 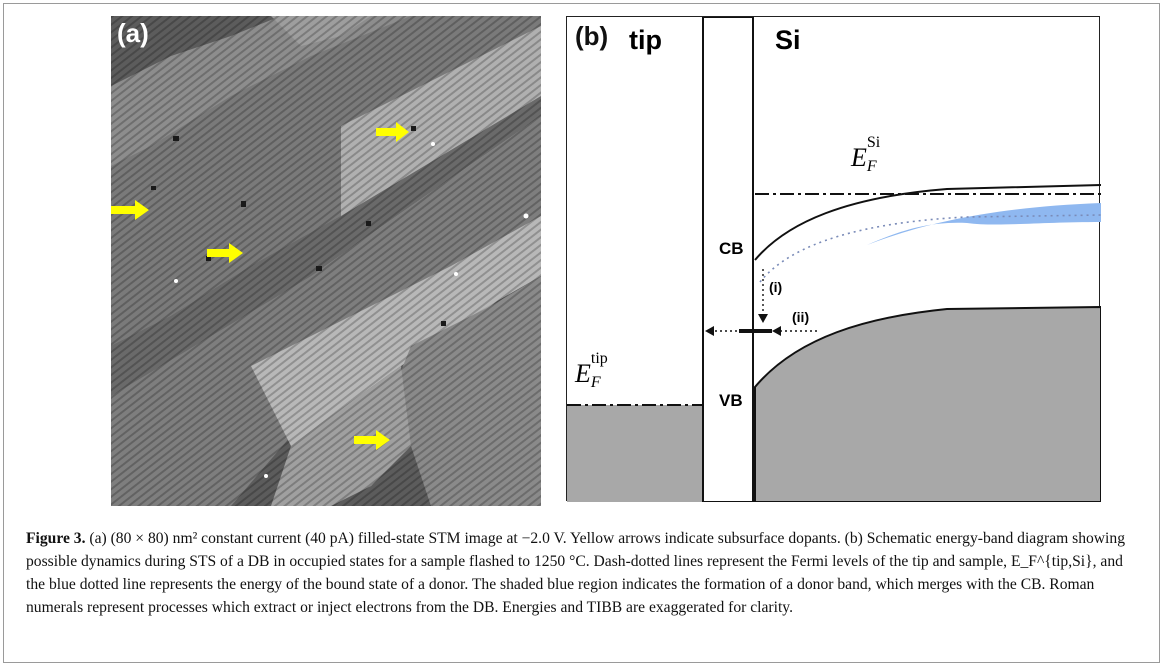 What do you see at coordinates (645, 40) in the screenshot?
I see `tip-label: tip` at bounding box center [645, 40].